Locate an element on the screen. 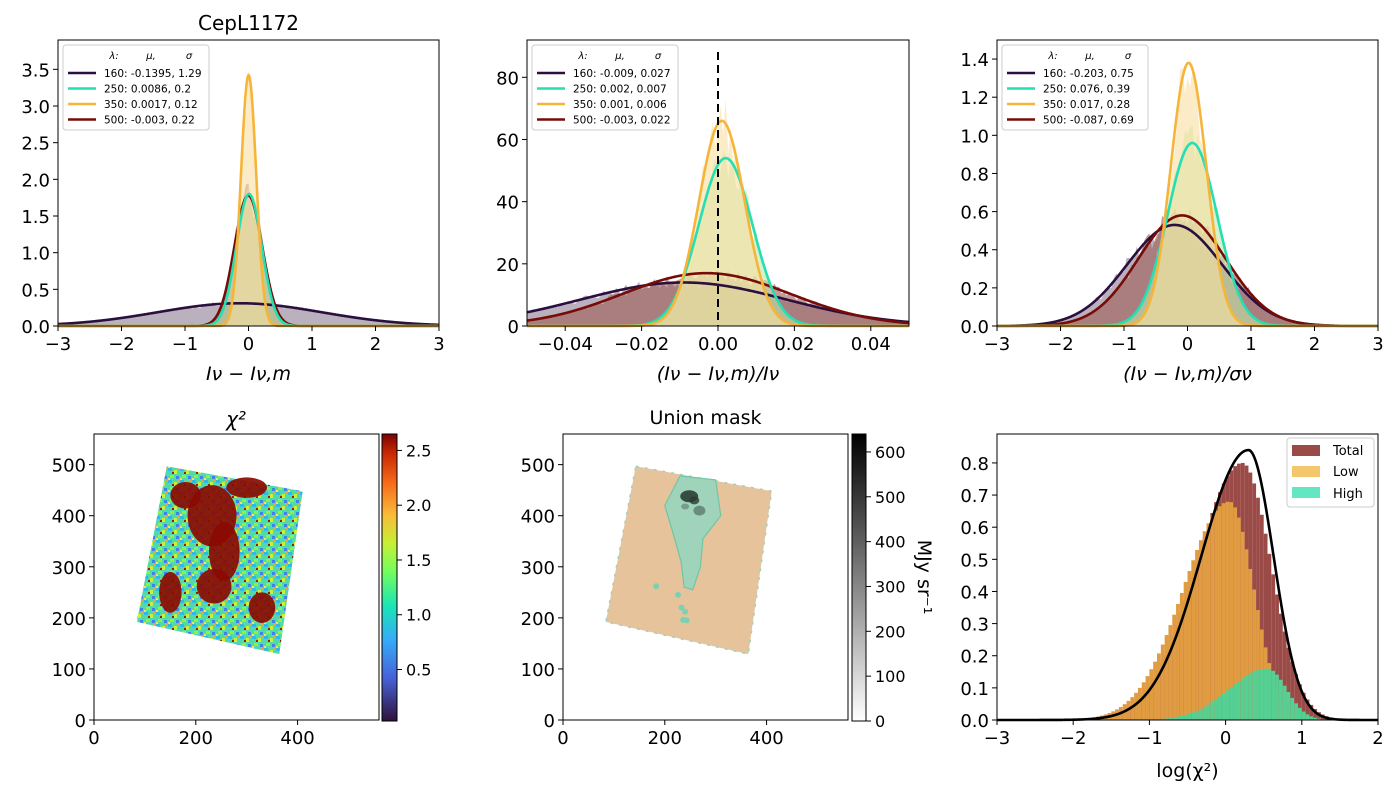 The width and height of the screenshot is (1400, 800). y-tick-label: 80 is located at coordinates (507, 78).